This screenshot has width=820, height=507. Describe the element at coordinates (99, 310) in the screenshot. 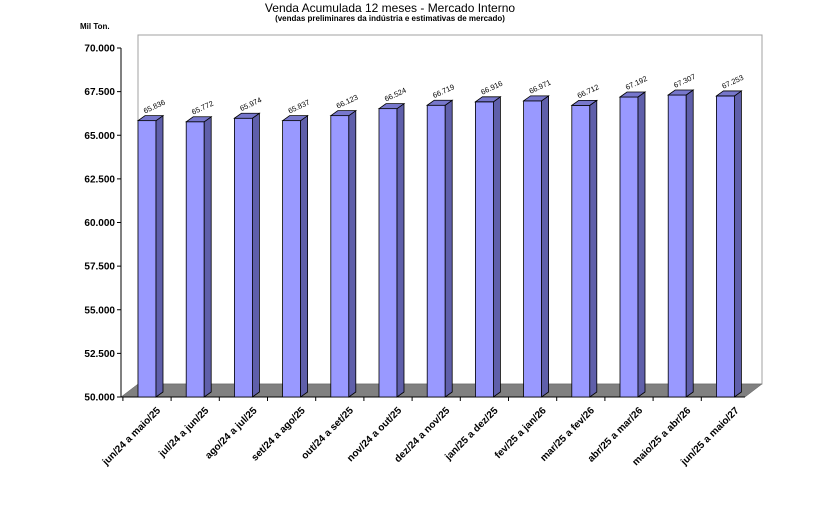

I see `y-tick-label: 55.000` at that location.